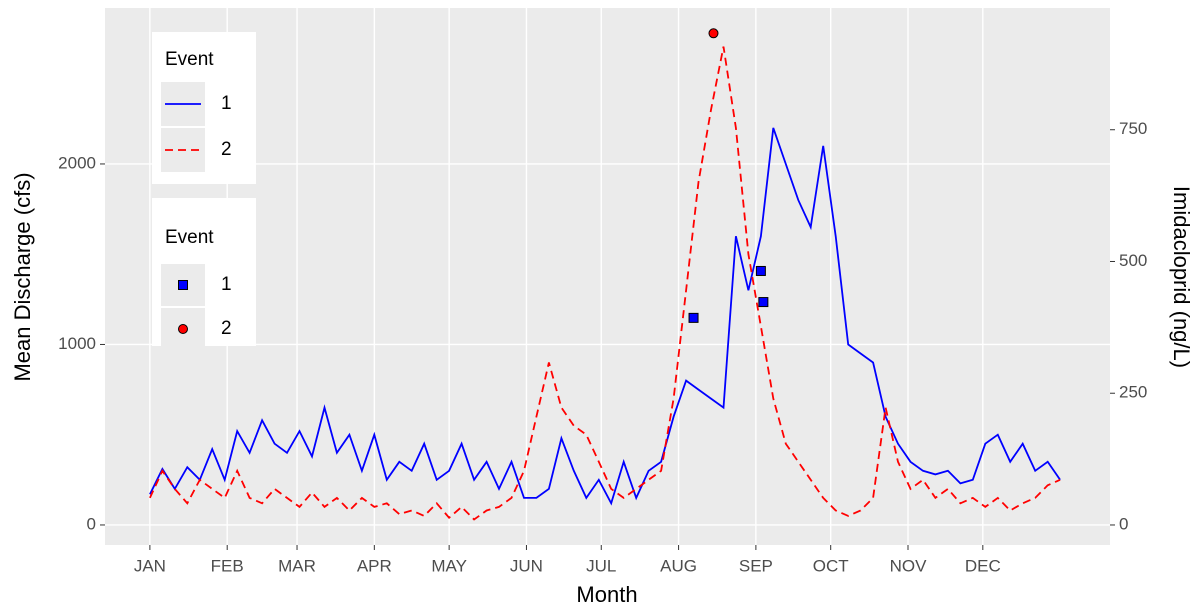 The width and height of the screenshot is (1203, 614). I want to click on y-tick-label: 2000, so click(77, 162).